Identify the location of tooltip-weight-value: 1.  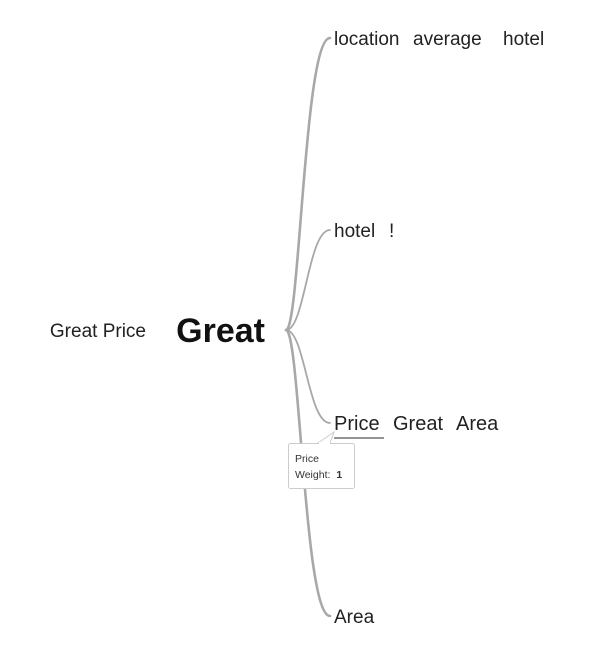
(339, 475).